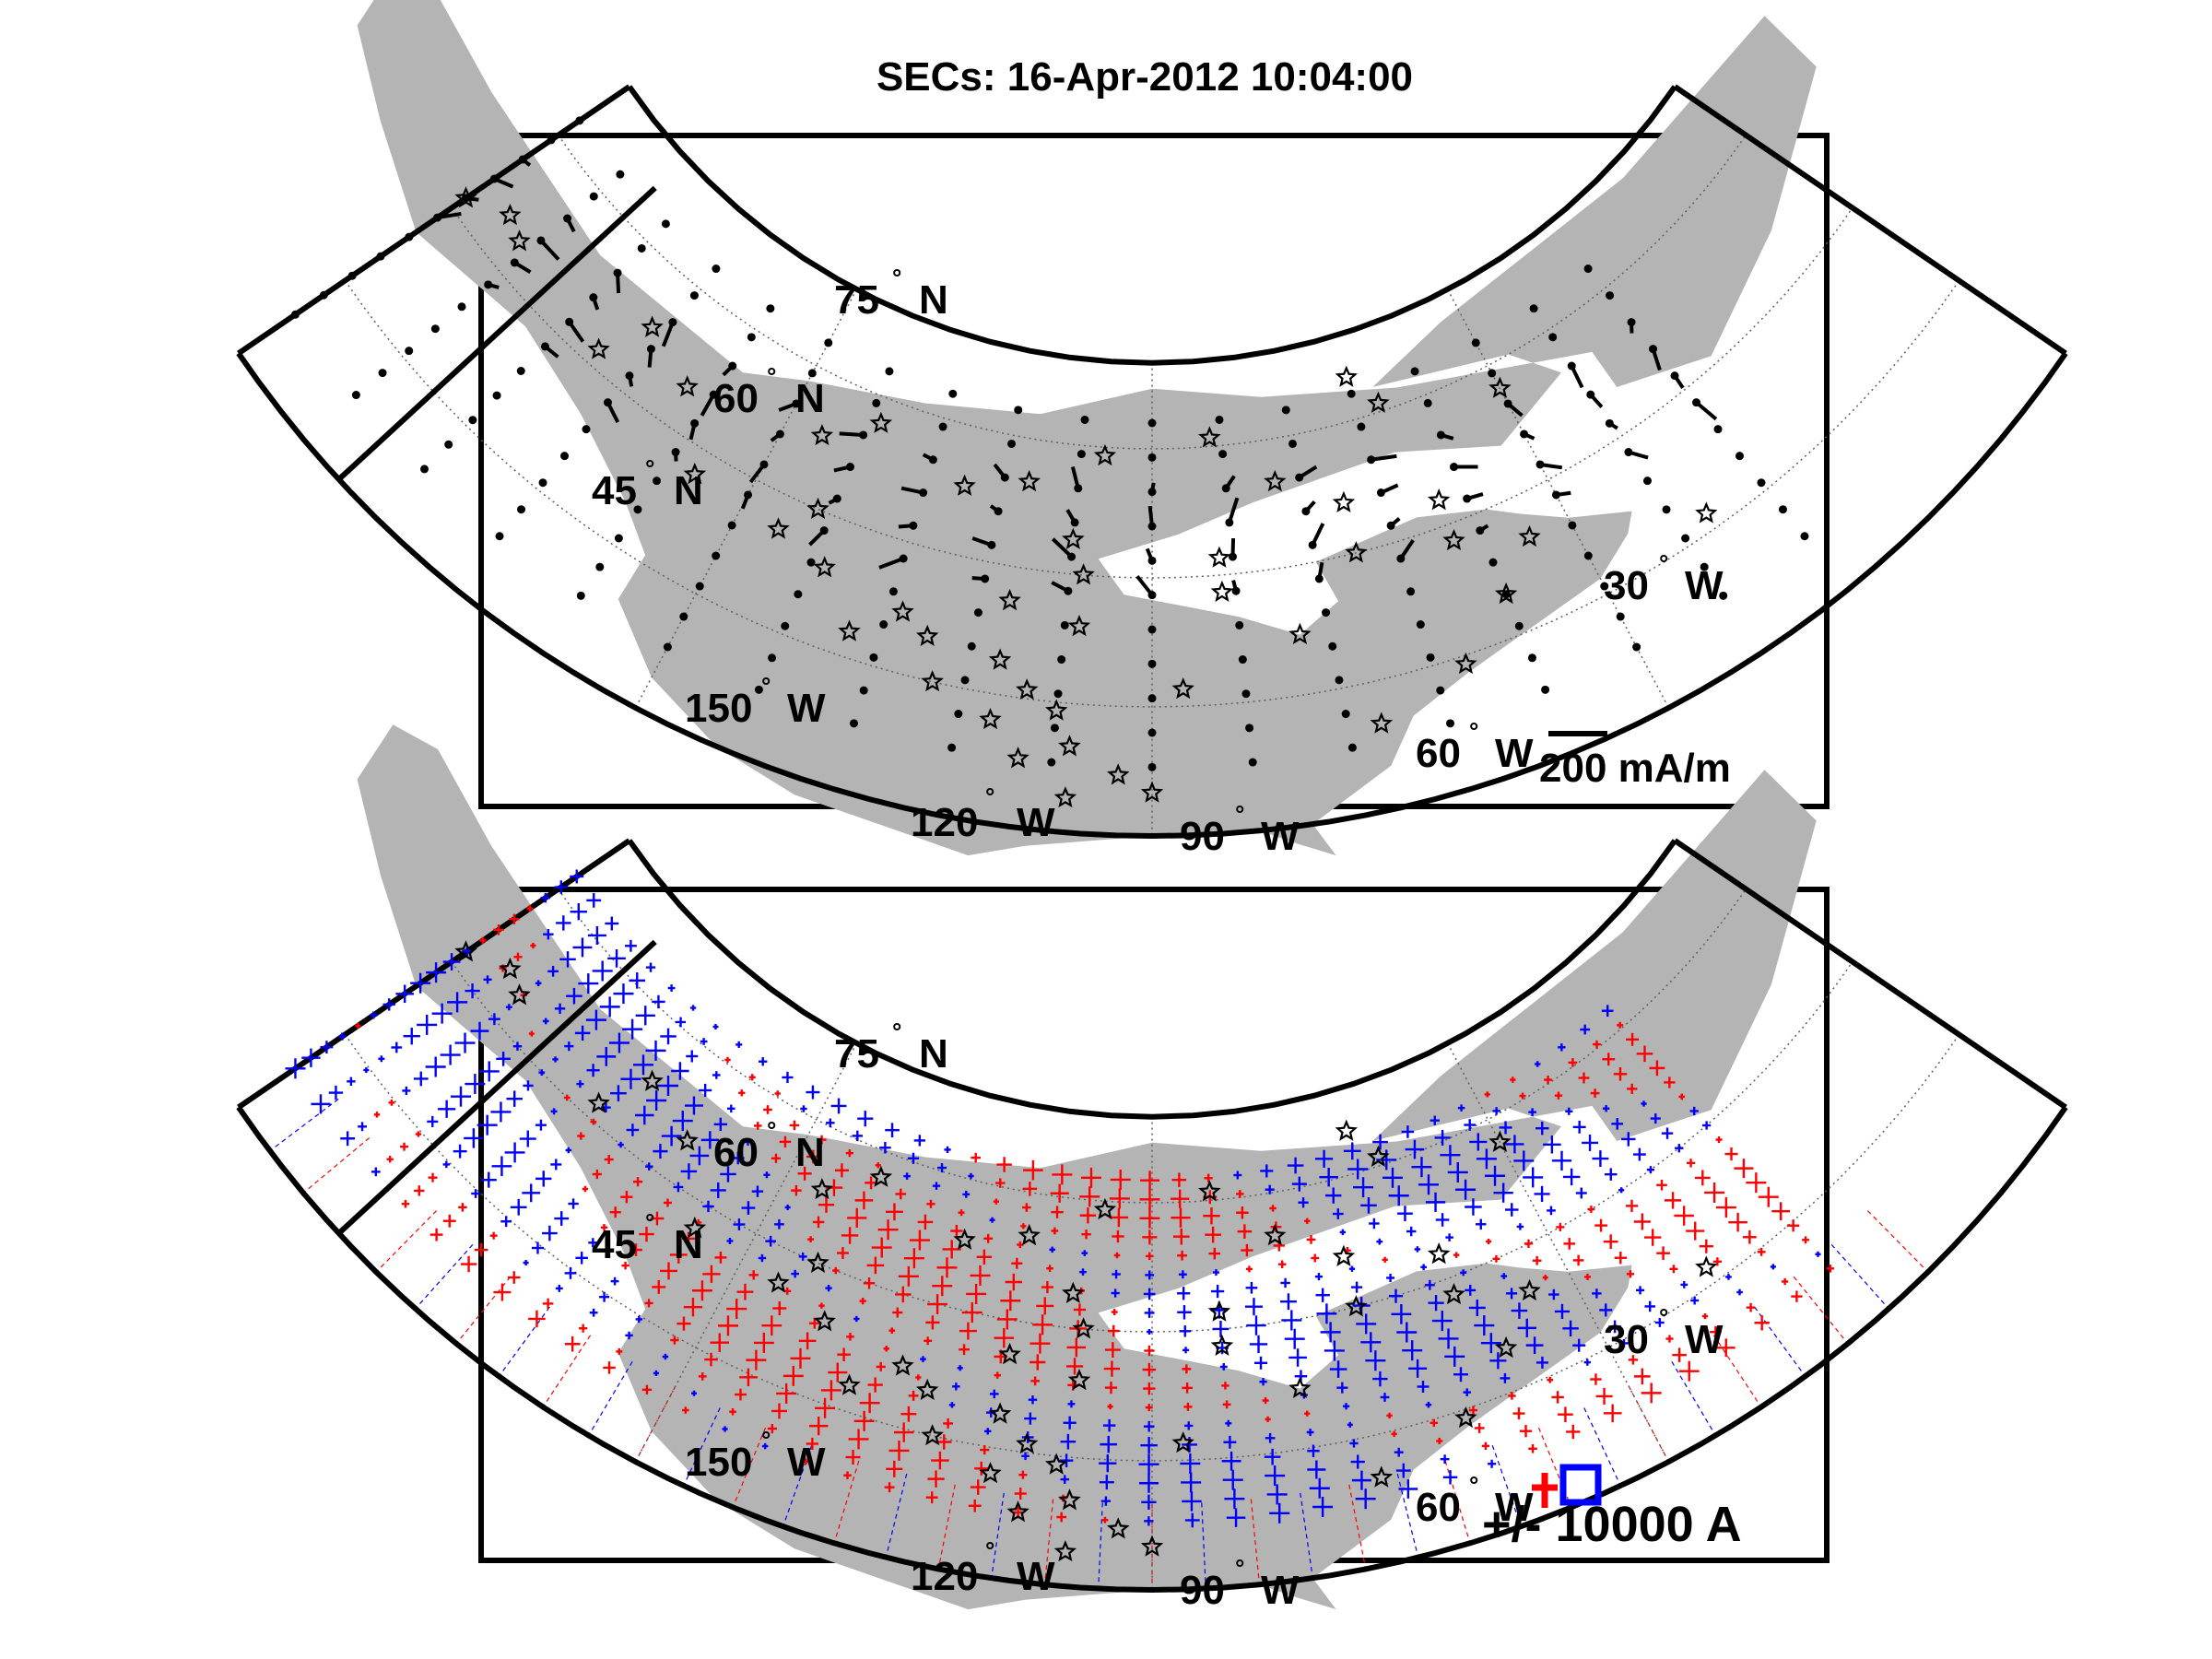 Image resolution: width=2212 pixels, height=1659 pixels. What do you see at coordinates (770, 1142) in the screenshot?
I see `latitude-labels: 75 ° N 60 ° N 45 ° N` at bounding box center [770, 1142].